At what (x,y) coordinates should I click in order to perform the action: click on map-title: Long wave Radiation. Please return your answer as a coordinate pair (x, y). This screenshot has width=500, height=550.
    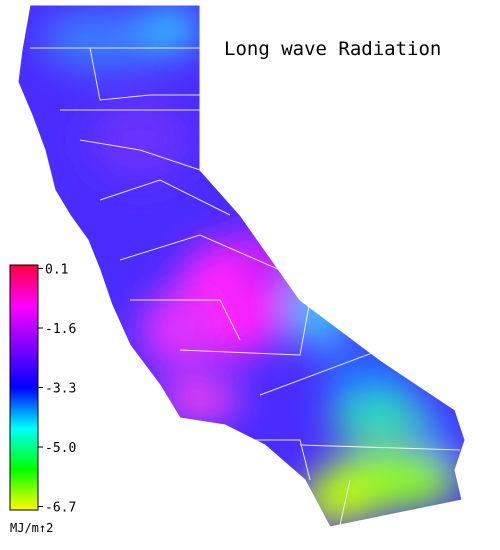
    Looking at the image, I should click on (332, 49).